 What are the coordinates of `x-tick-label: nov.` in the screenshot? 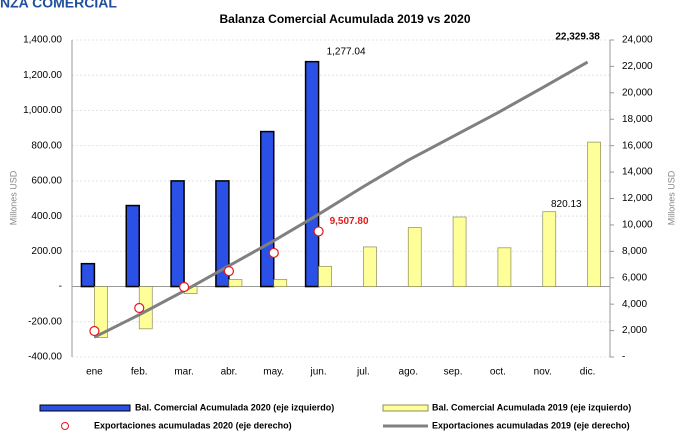 It's located at (543, 372).